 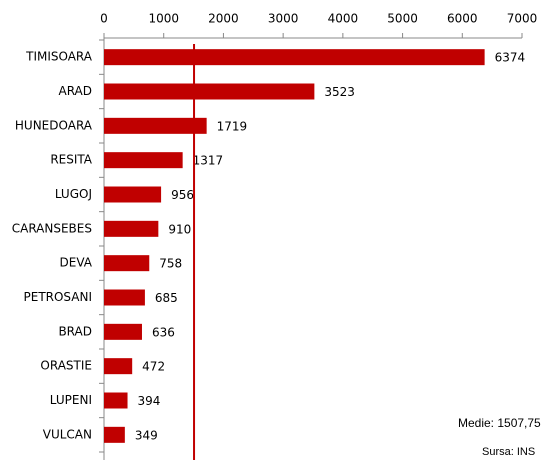 I want to click on x-tick-label: 2000, so click(x=223, y=19).